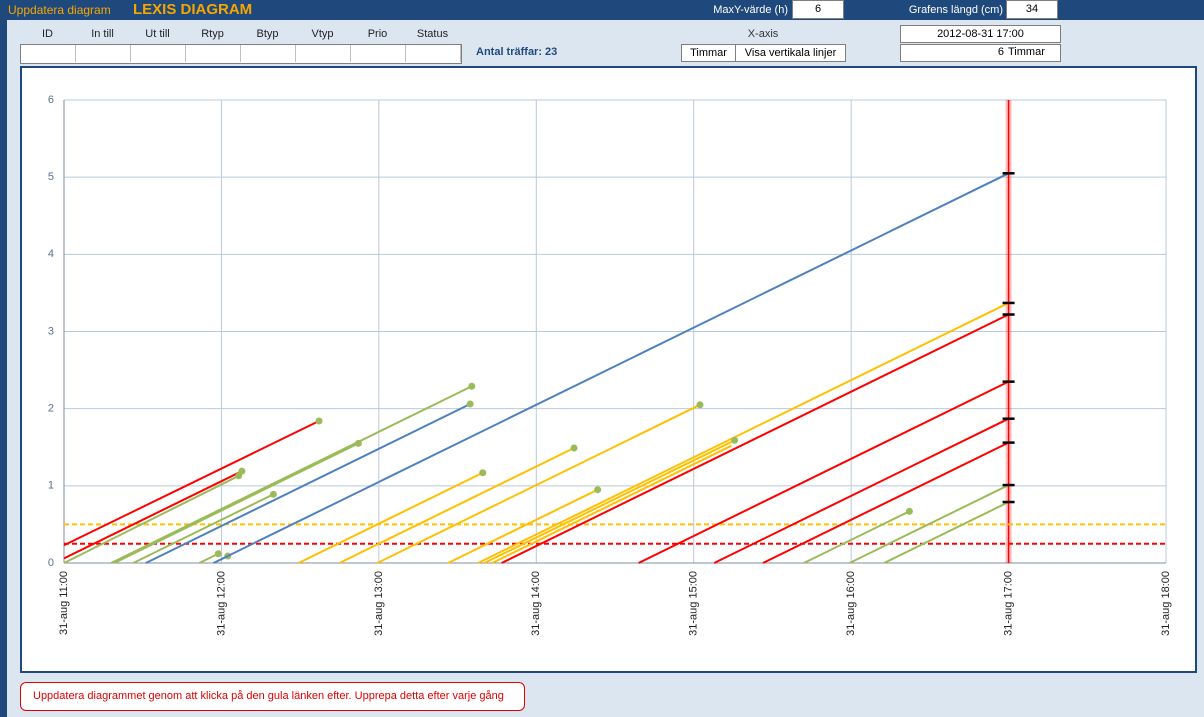 This screenshot has height=717, width=1204. I want to click on filter-header: Btyp, so click(267, 34).